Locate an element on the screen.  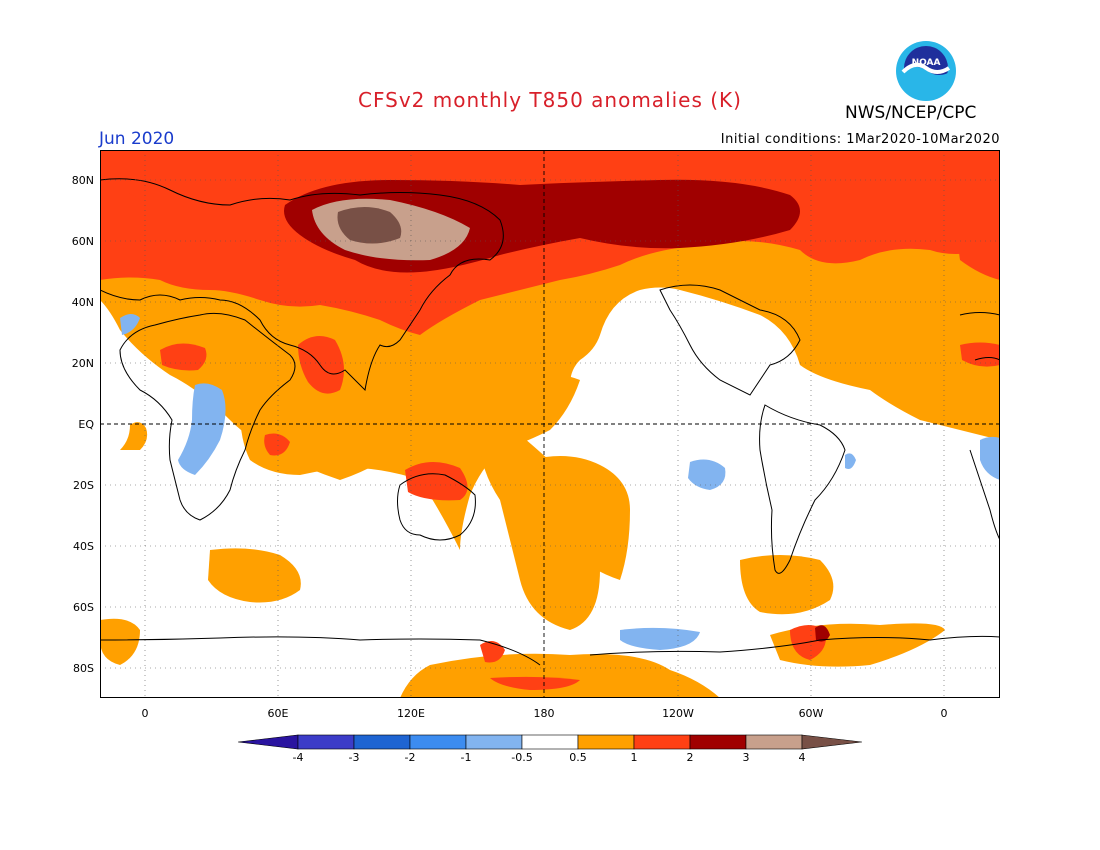
anomaly-band-gt4 is located at coordinates (369, 225).